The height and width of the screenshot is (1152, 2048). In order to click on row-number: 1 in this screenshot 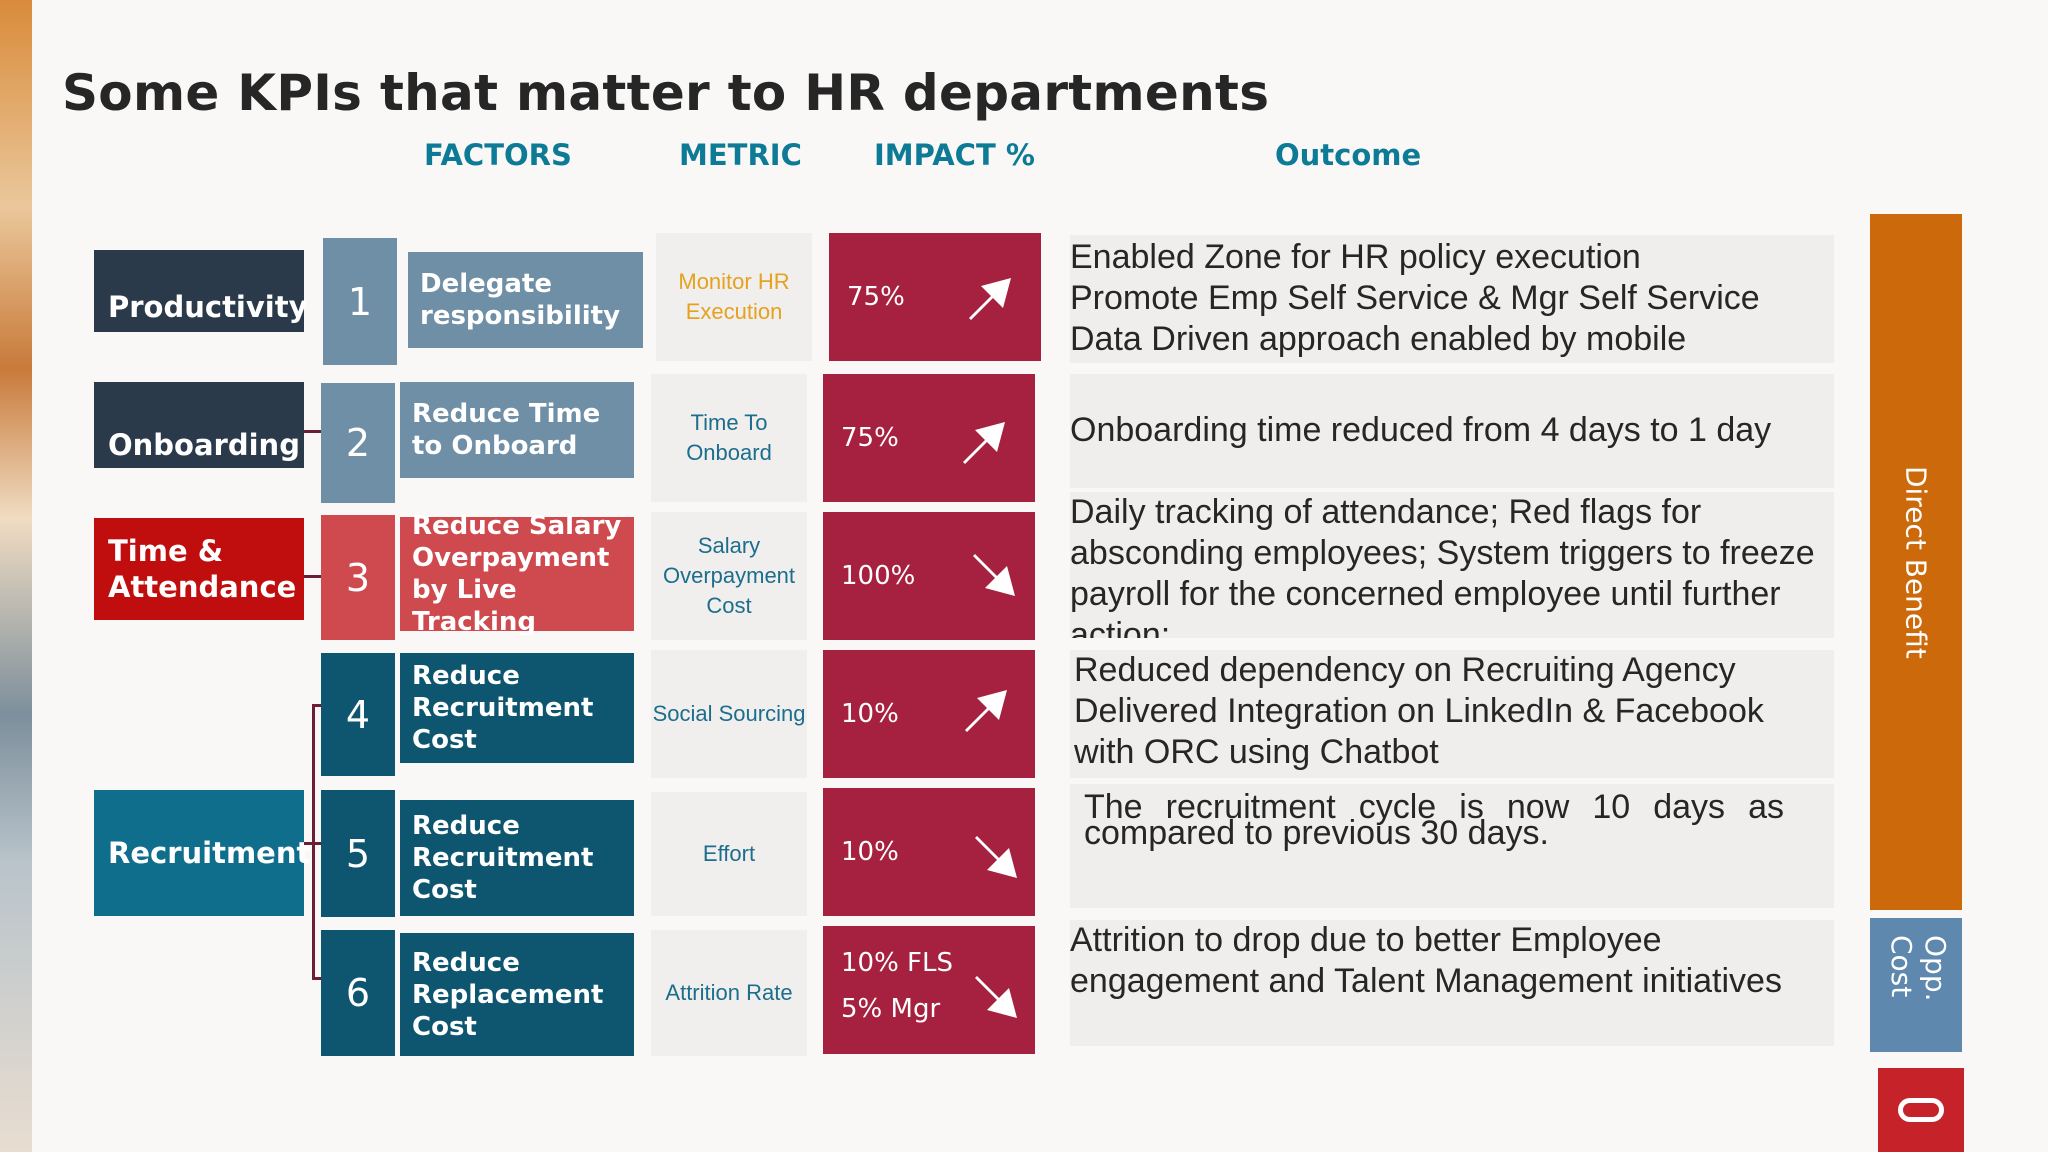, I will do `click(360, 301)`.